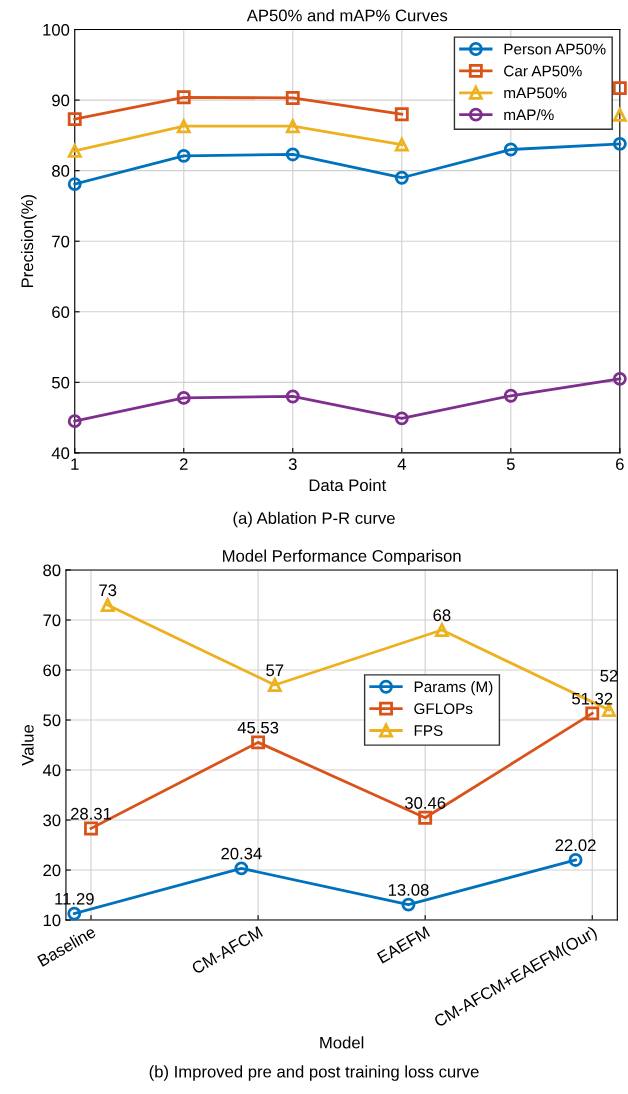 Image resolution: width=628 pixels, height=1094 pixels. Describe the element at coordinates (543, 71) in the screenshot. I see `legend-label: Car AP50%` at that location.